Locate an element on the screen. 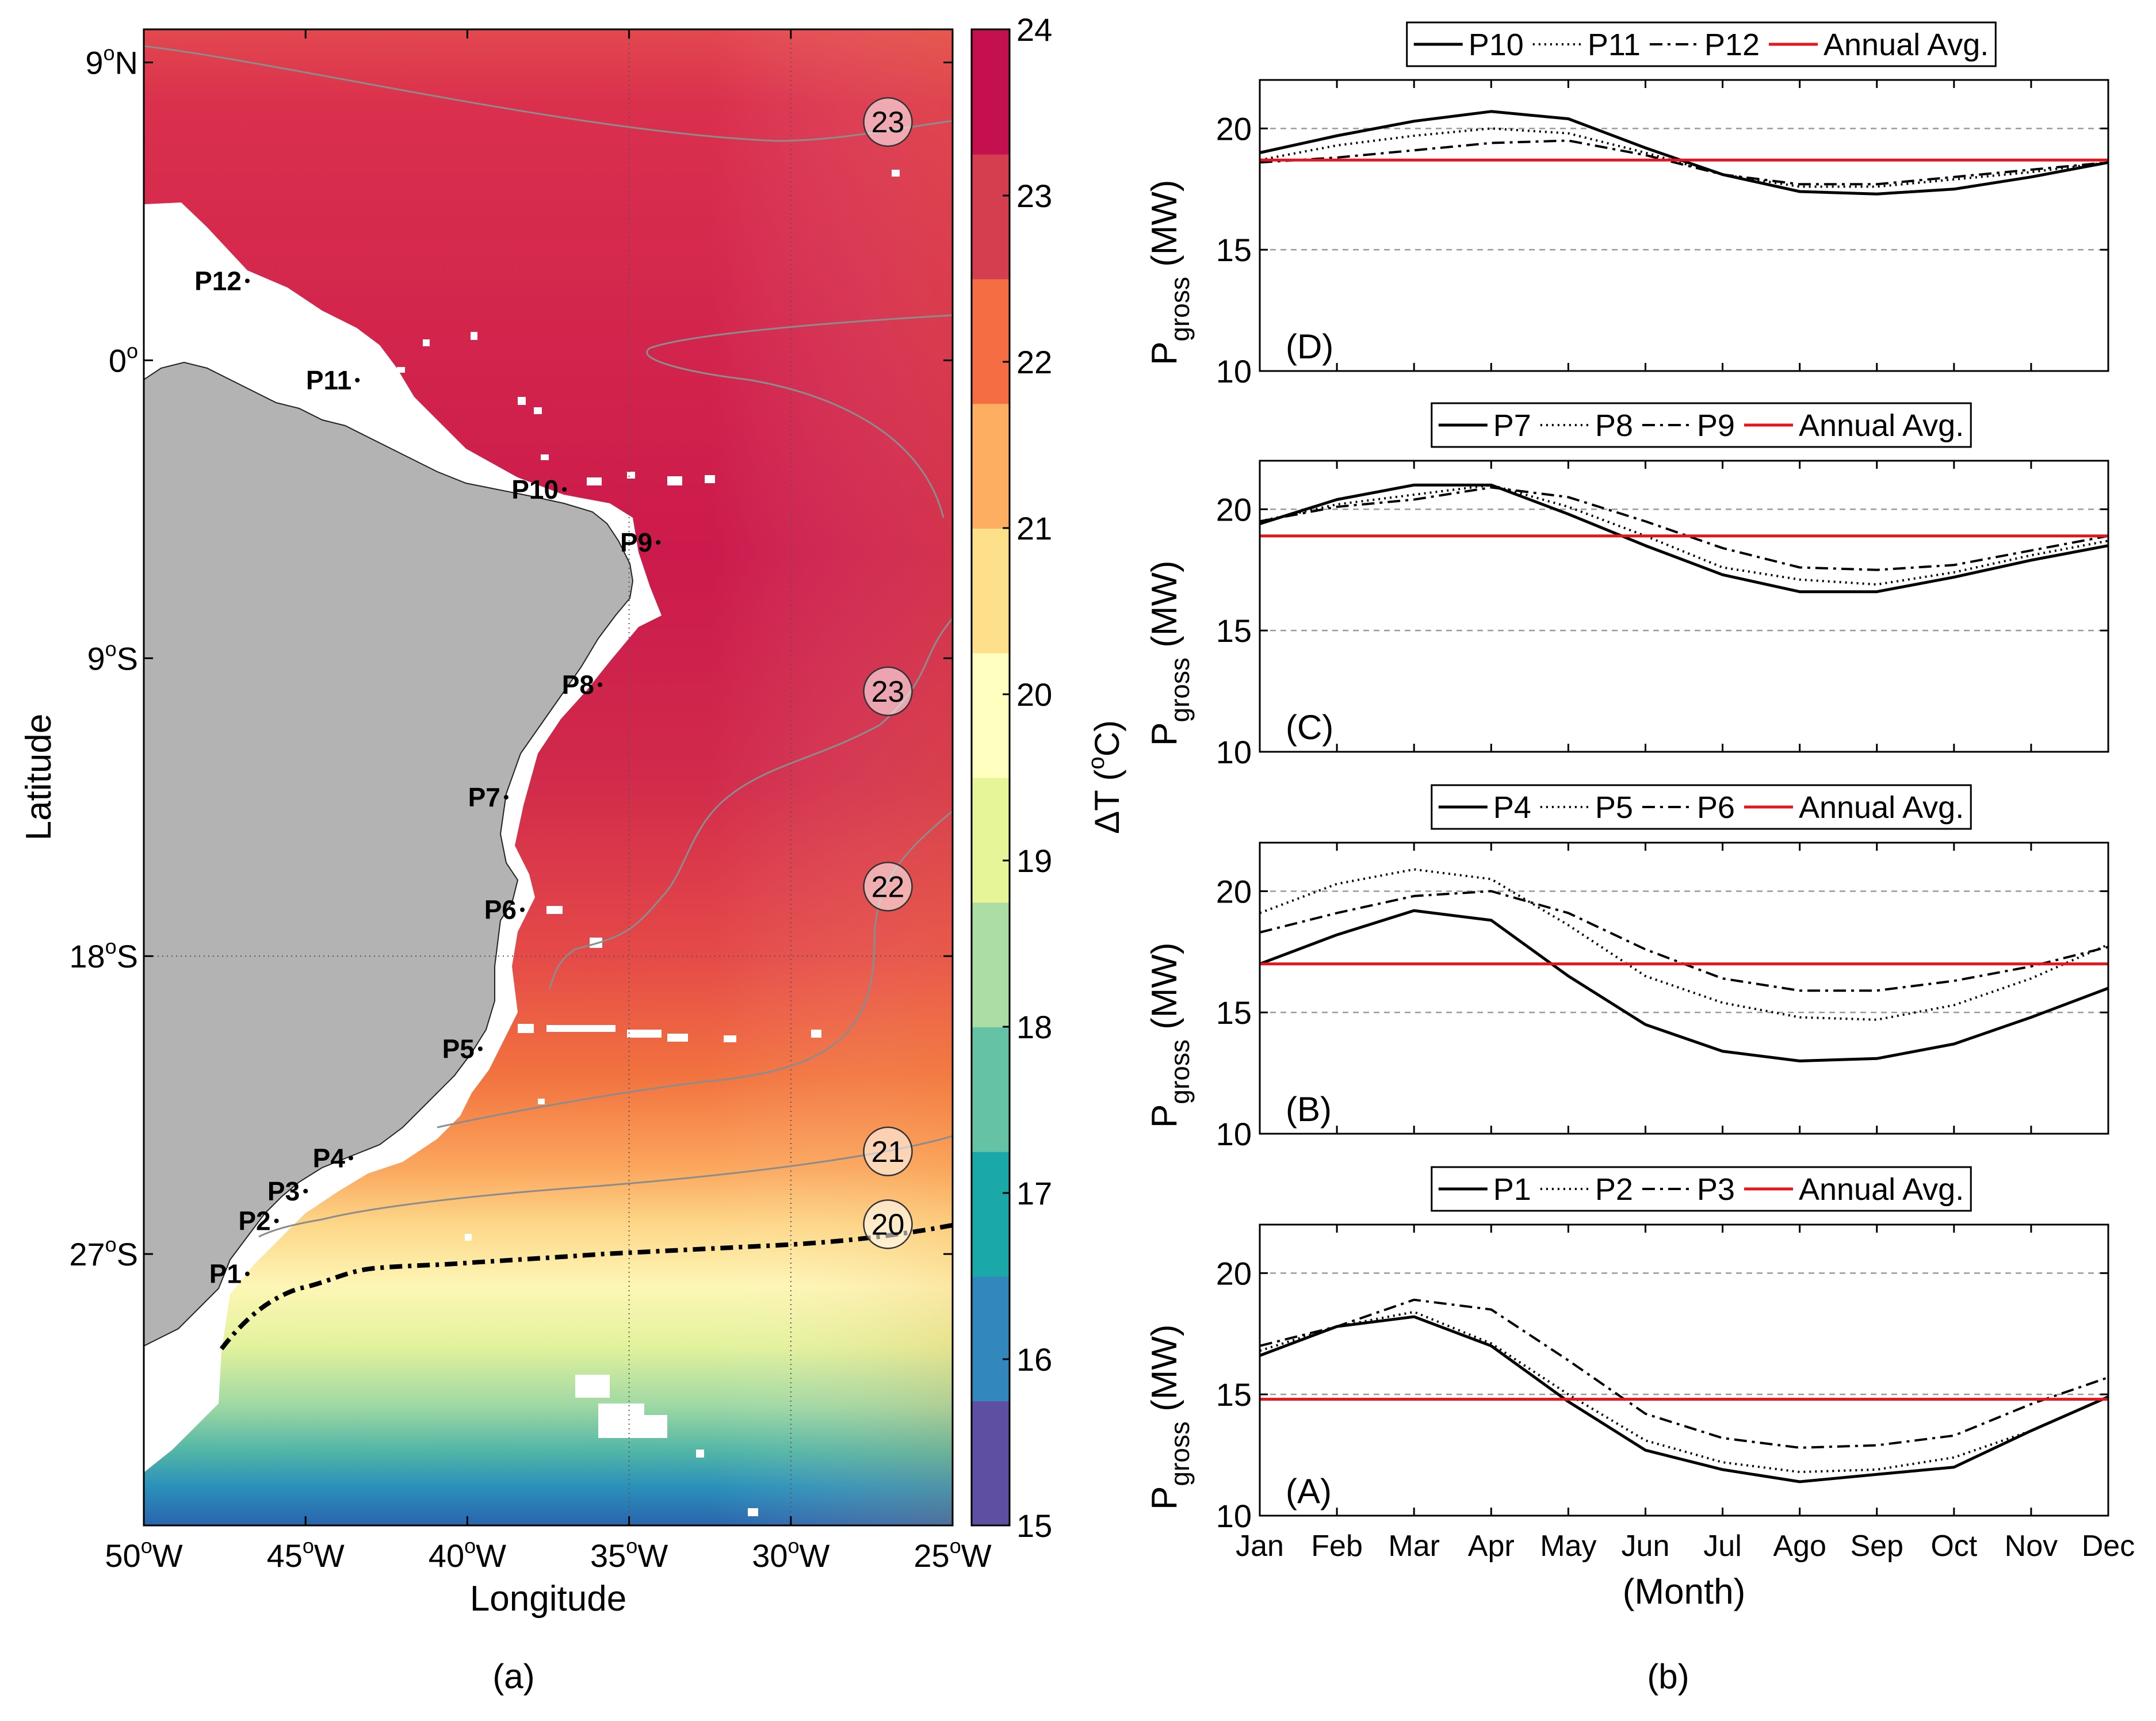  x-tick-label: Jul is located at coordinates (1722, 1546).